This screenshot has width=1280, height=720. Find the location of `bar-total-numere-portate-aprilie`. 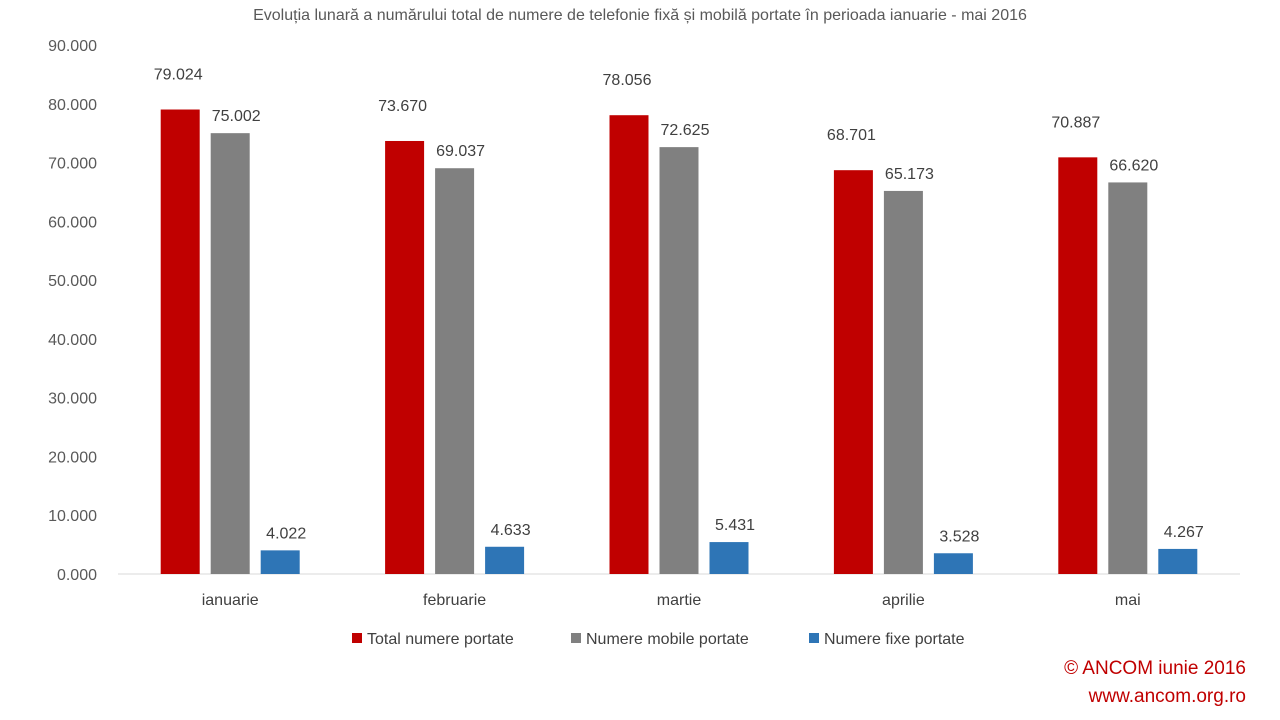

bar-total-numere-portate-aprilie is located at coordinates (853, 372).